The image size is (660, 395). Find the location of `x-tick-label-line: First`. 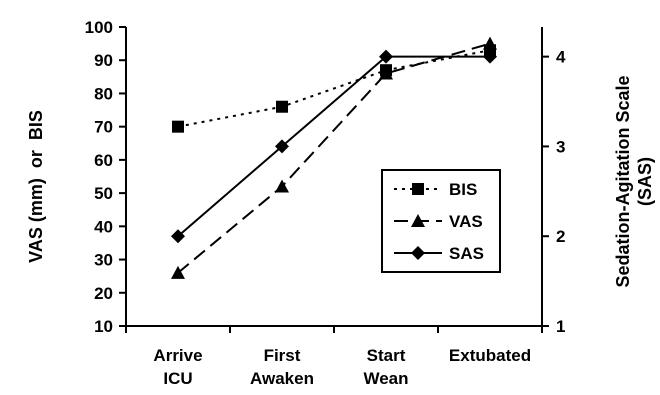

x-tick-label-line: First is located at coordinates (282, 355).